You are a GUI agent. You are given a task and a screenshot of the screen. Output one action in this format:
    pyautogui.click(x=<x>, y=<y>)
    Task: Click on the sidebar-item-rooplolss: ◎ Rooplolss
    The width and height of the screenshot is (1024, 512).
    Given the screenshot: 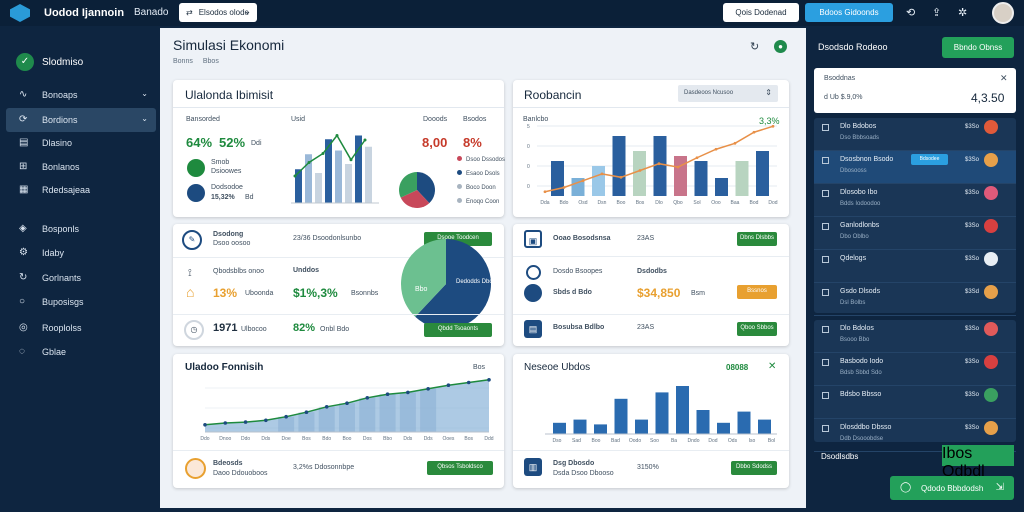 What is the action you would take?
    pyautogui.click(x=81, y=328)
    